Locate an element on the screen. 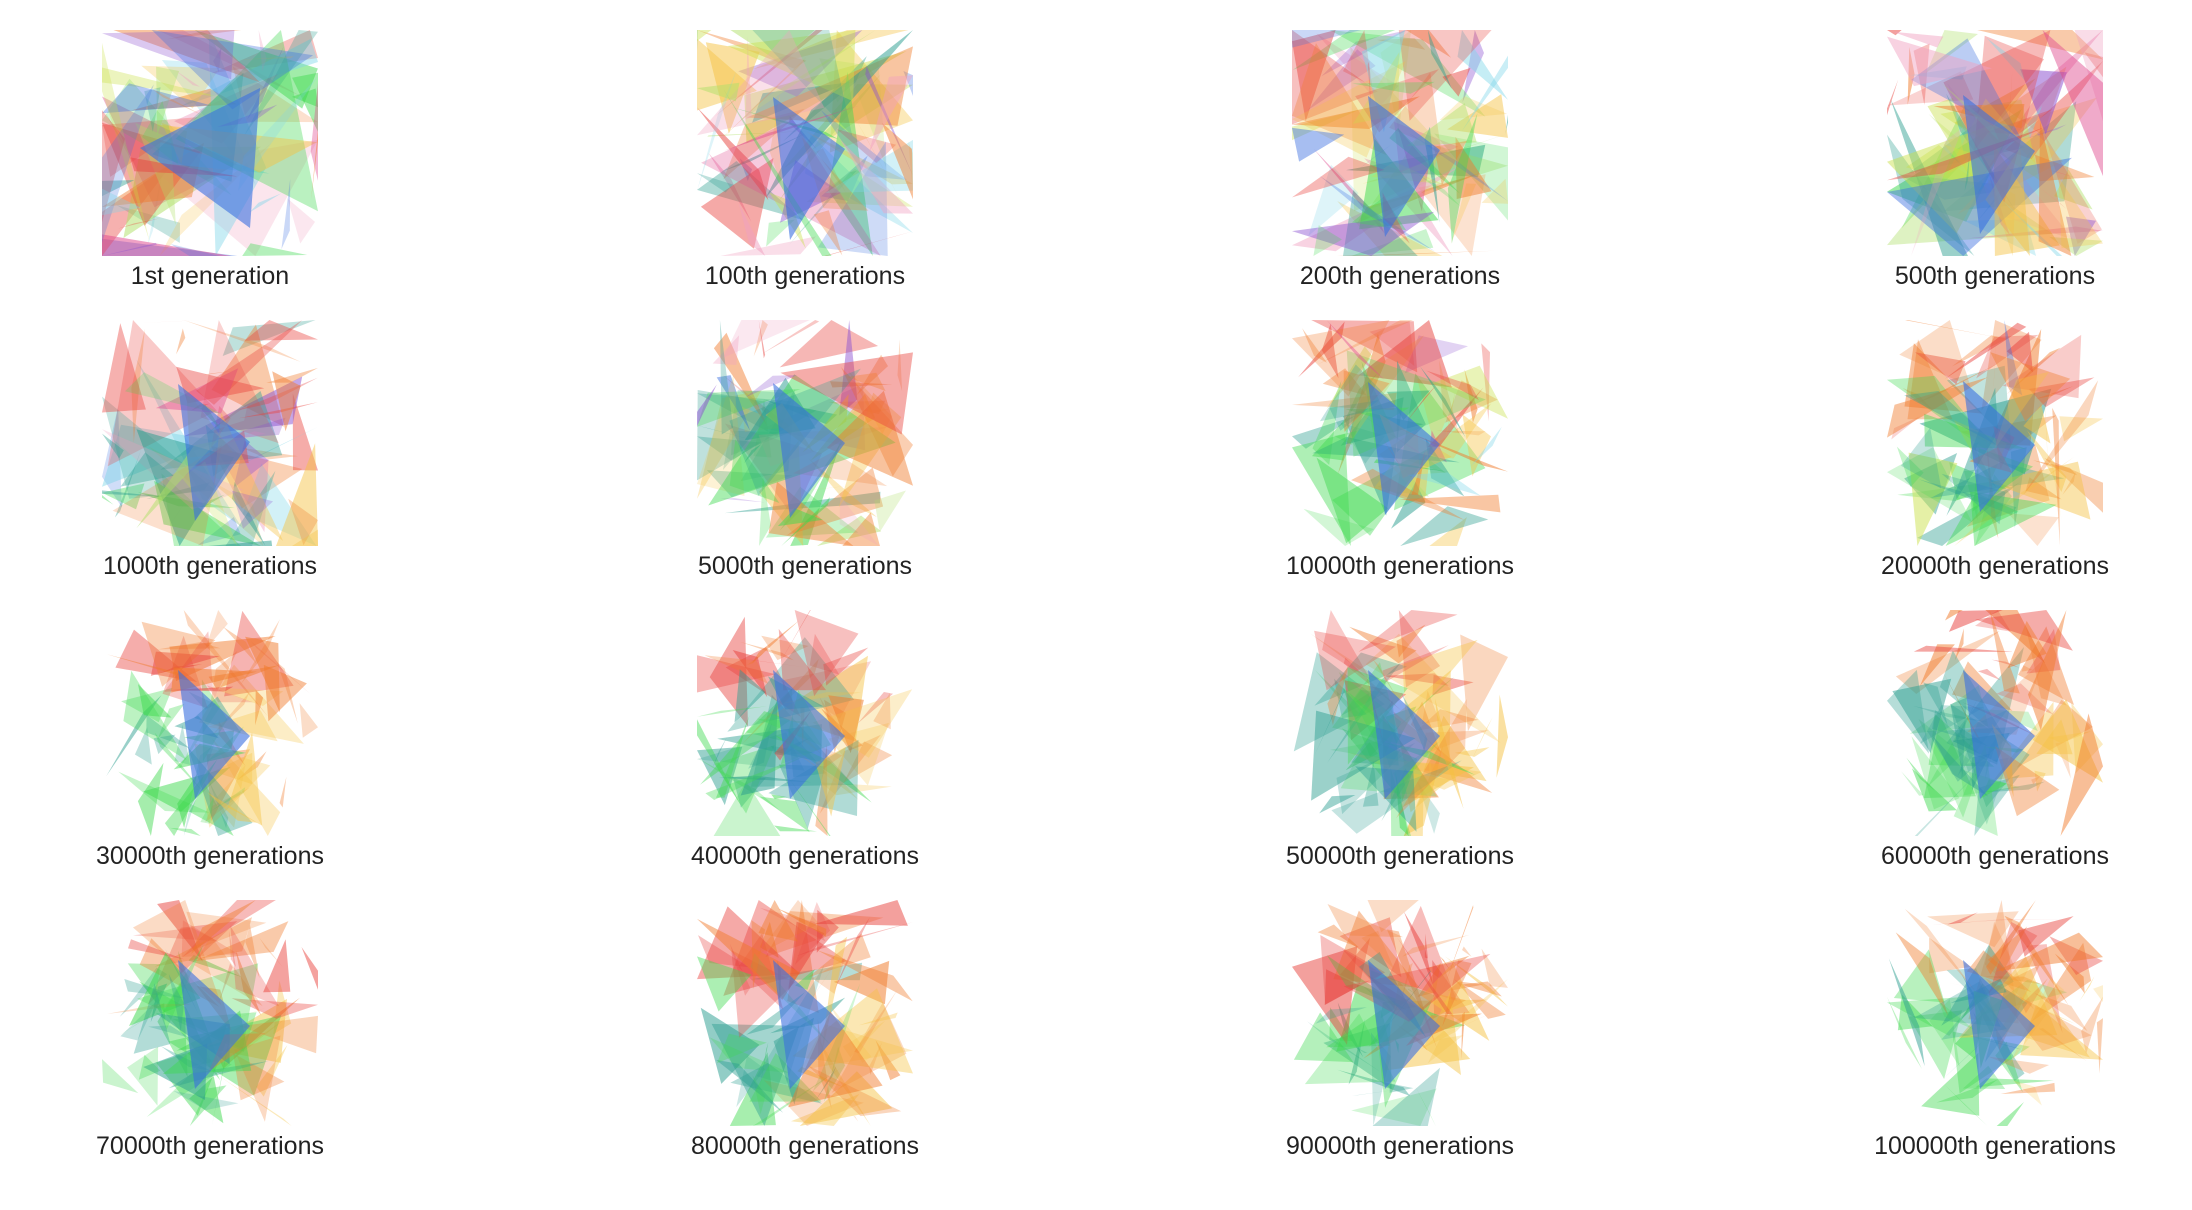  generation-panel: 30000th generations is located at coordinates (210, 753).